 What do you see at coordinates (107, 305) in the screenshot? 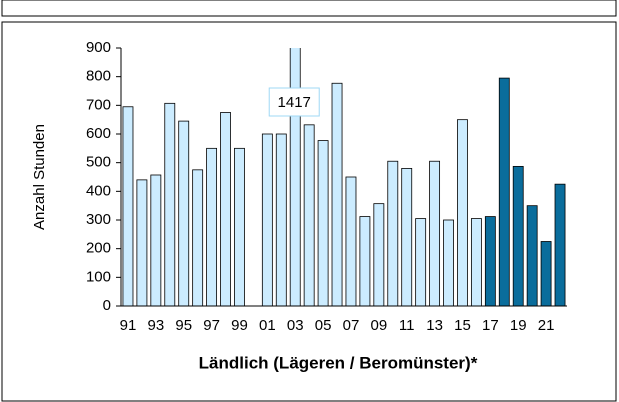
I see `y-tick-label: 0` at bounding box center [107, 305].